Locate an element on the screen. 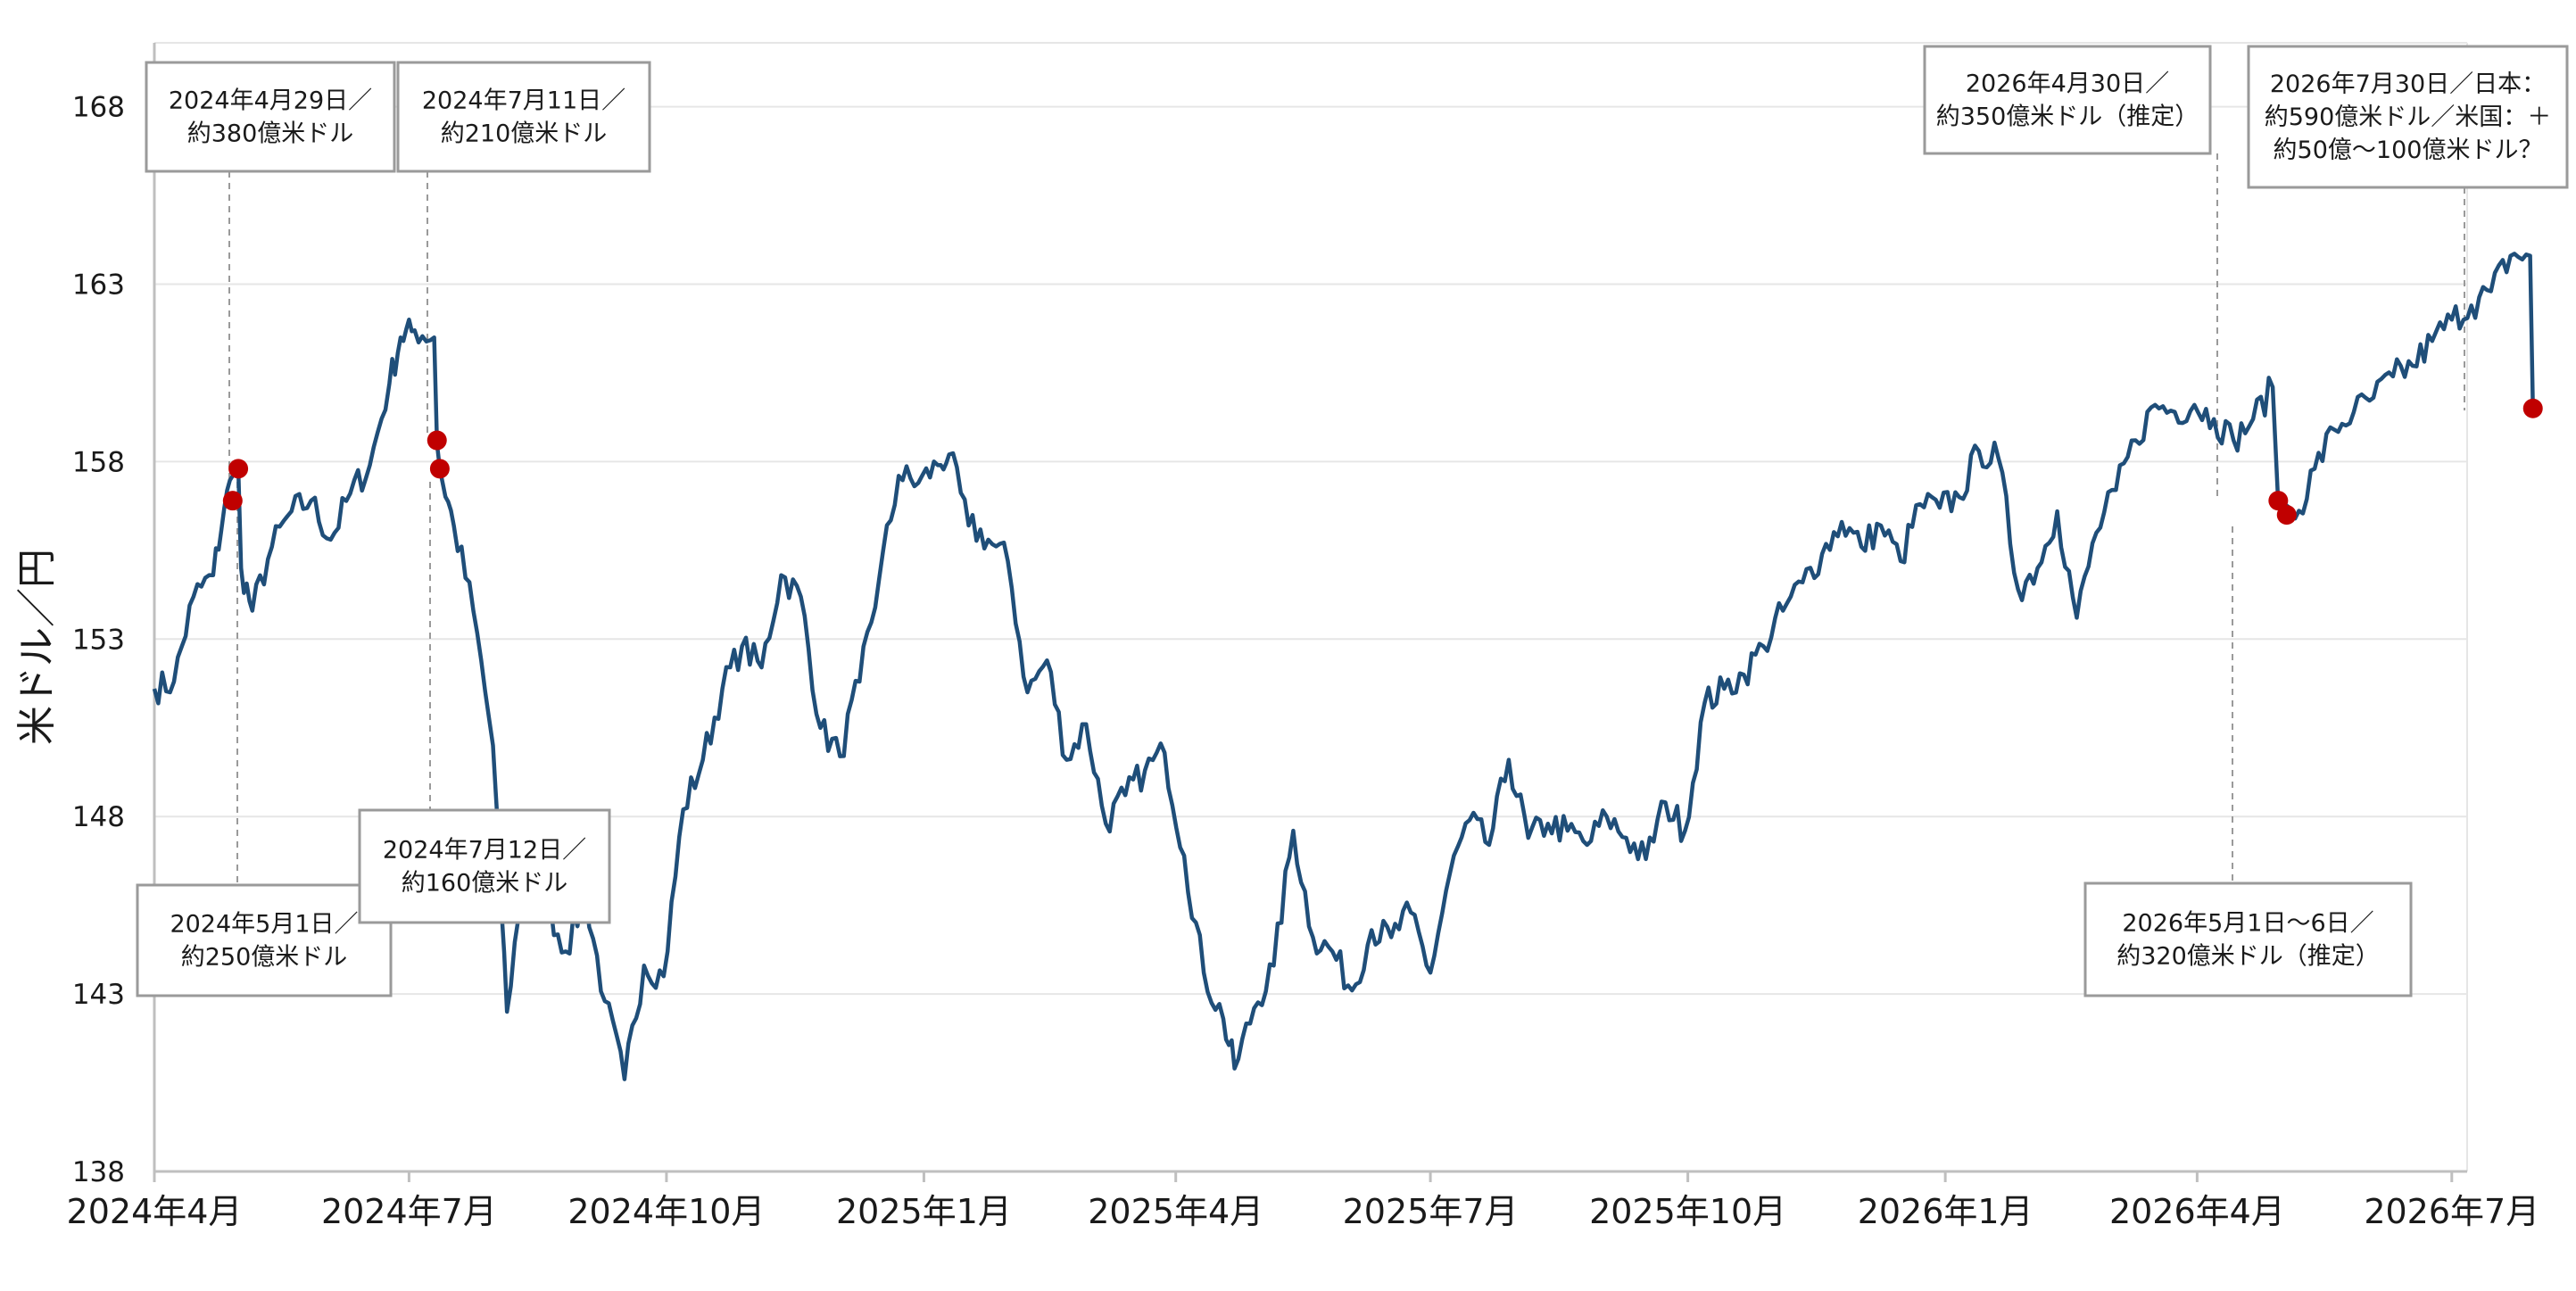 Image resolution: width=2576 pixels, height=1291 pixels. annotation-callout: 2026年7月30日／日本： 約590億米ドル／米国：＋ 約50億～100億米ドル？ is located at coordinates (2408, 117).